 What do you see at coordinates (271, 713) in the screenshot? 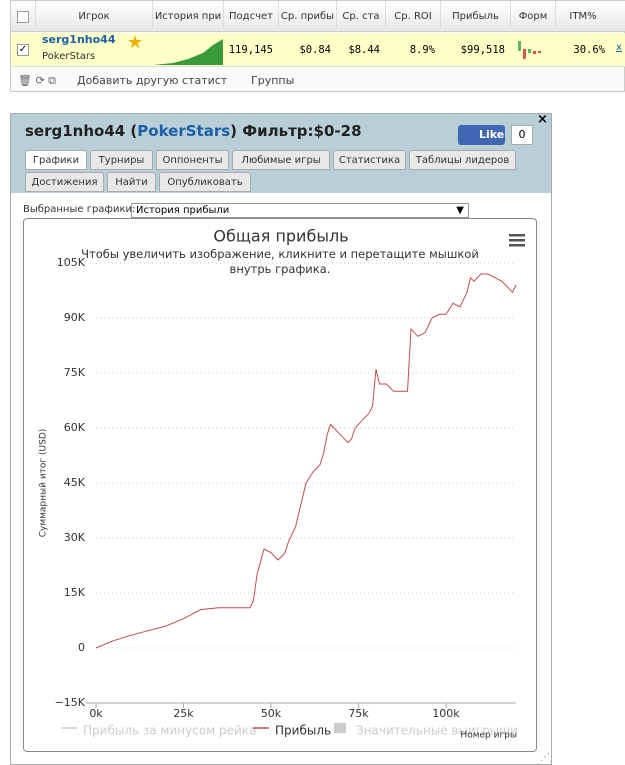
I see `x-tick-label: 50k` at bounding box center [271, 713].